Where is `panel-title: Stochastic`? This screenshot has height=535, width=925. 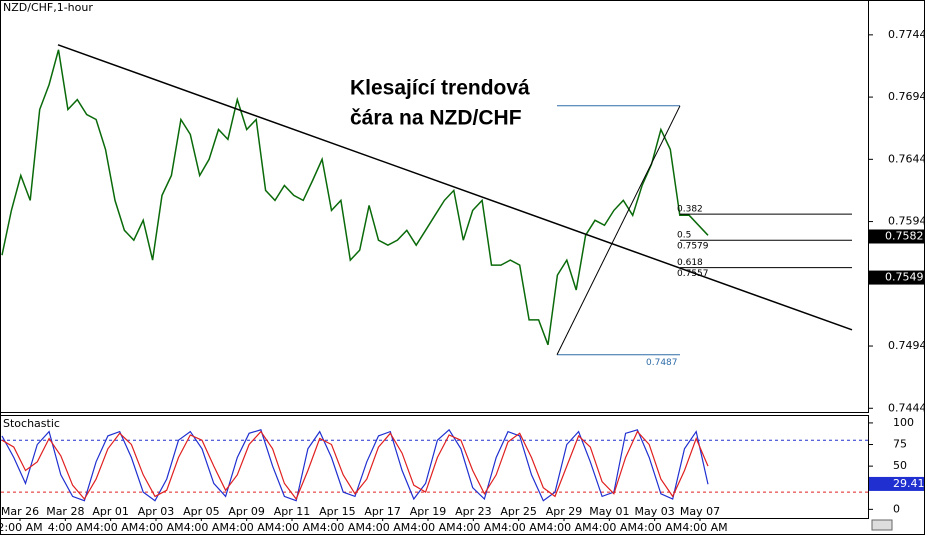
panel-title: Stochastic is located at coordinates (31, 423).